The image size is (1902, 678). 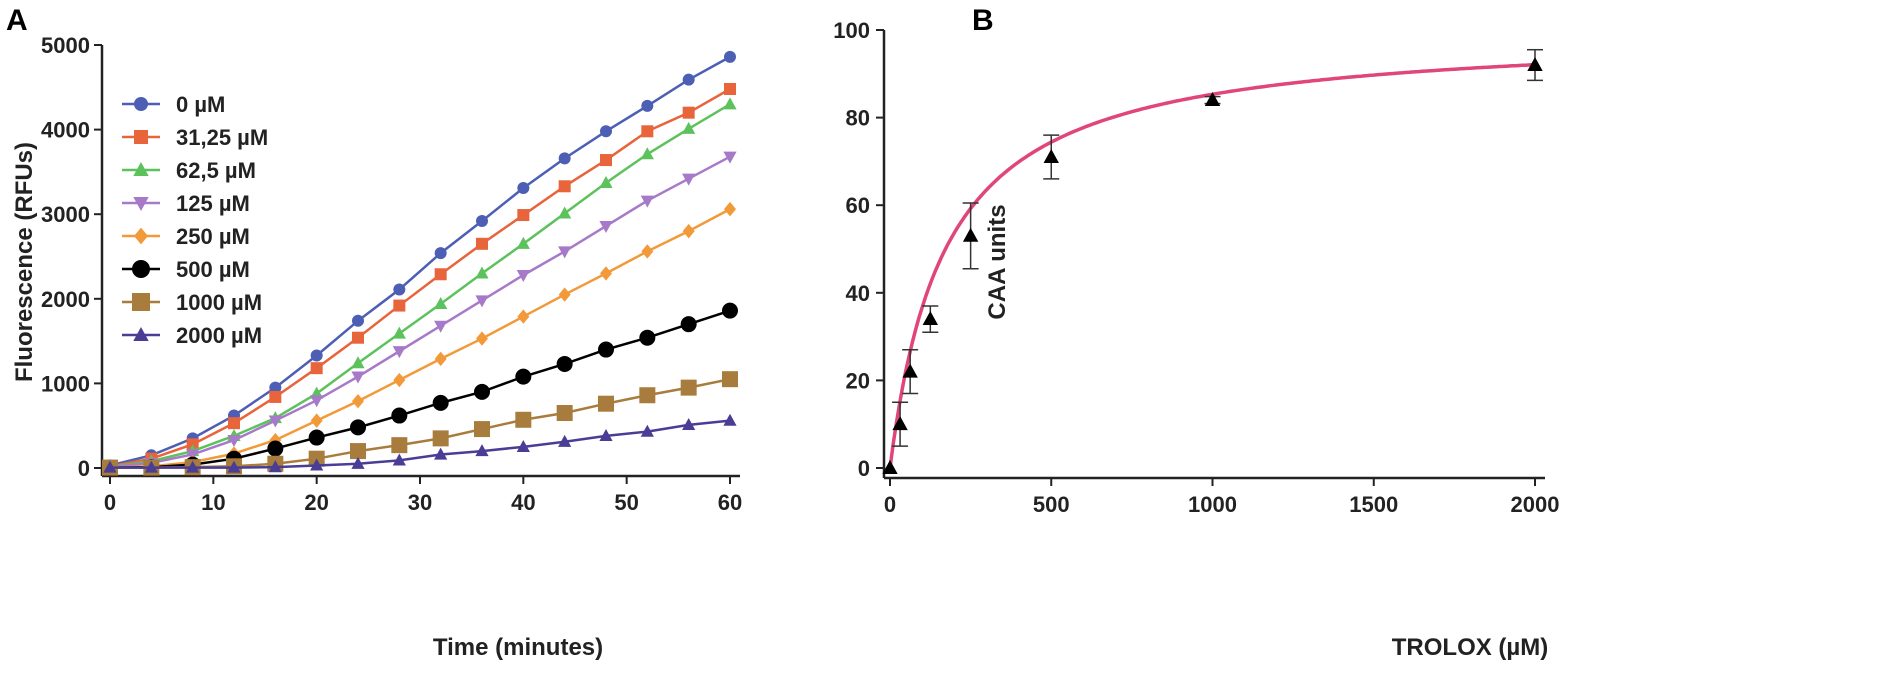 What do you see at coordinates (983, 20) in the screenshot?
I see `panel-b-label: B` at bounding box center [983, 20].